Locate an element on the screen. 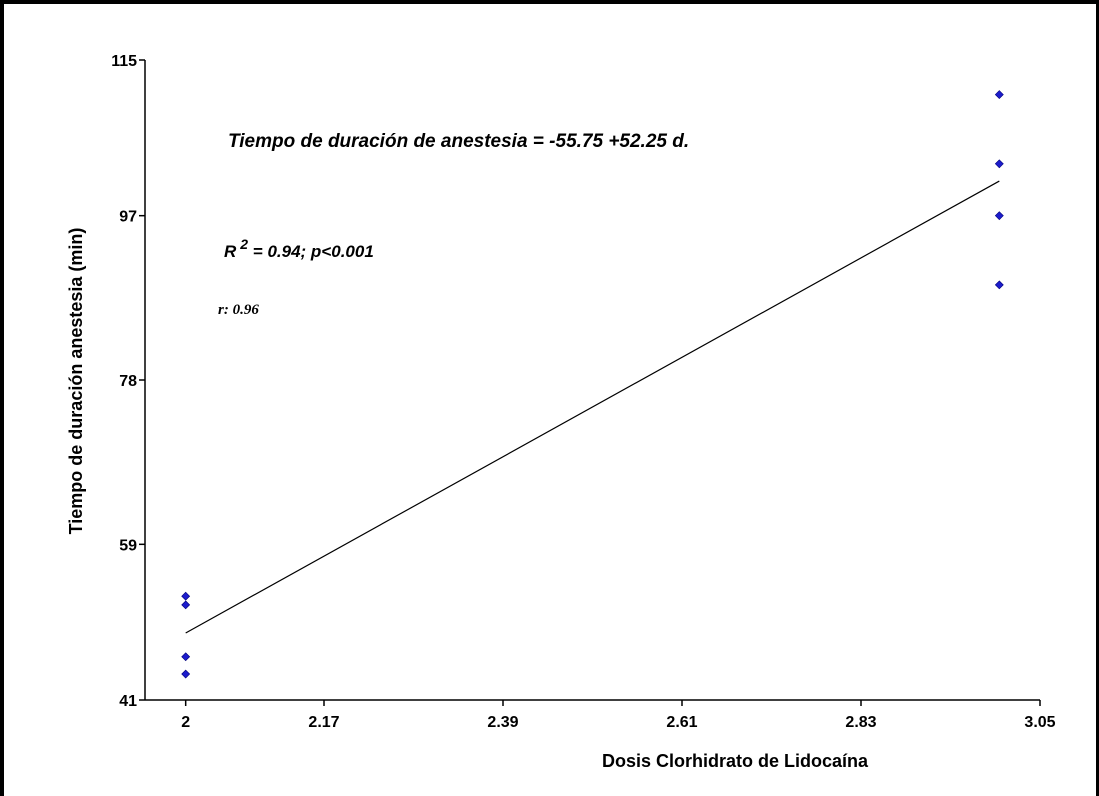 Image resolution: width=1099 pixels, height=796 pixels. y-tick-label: 78 is located at coordinates (128, 381).